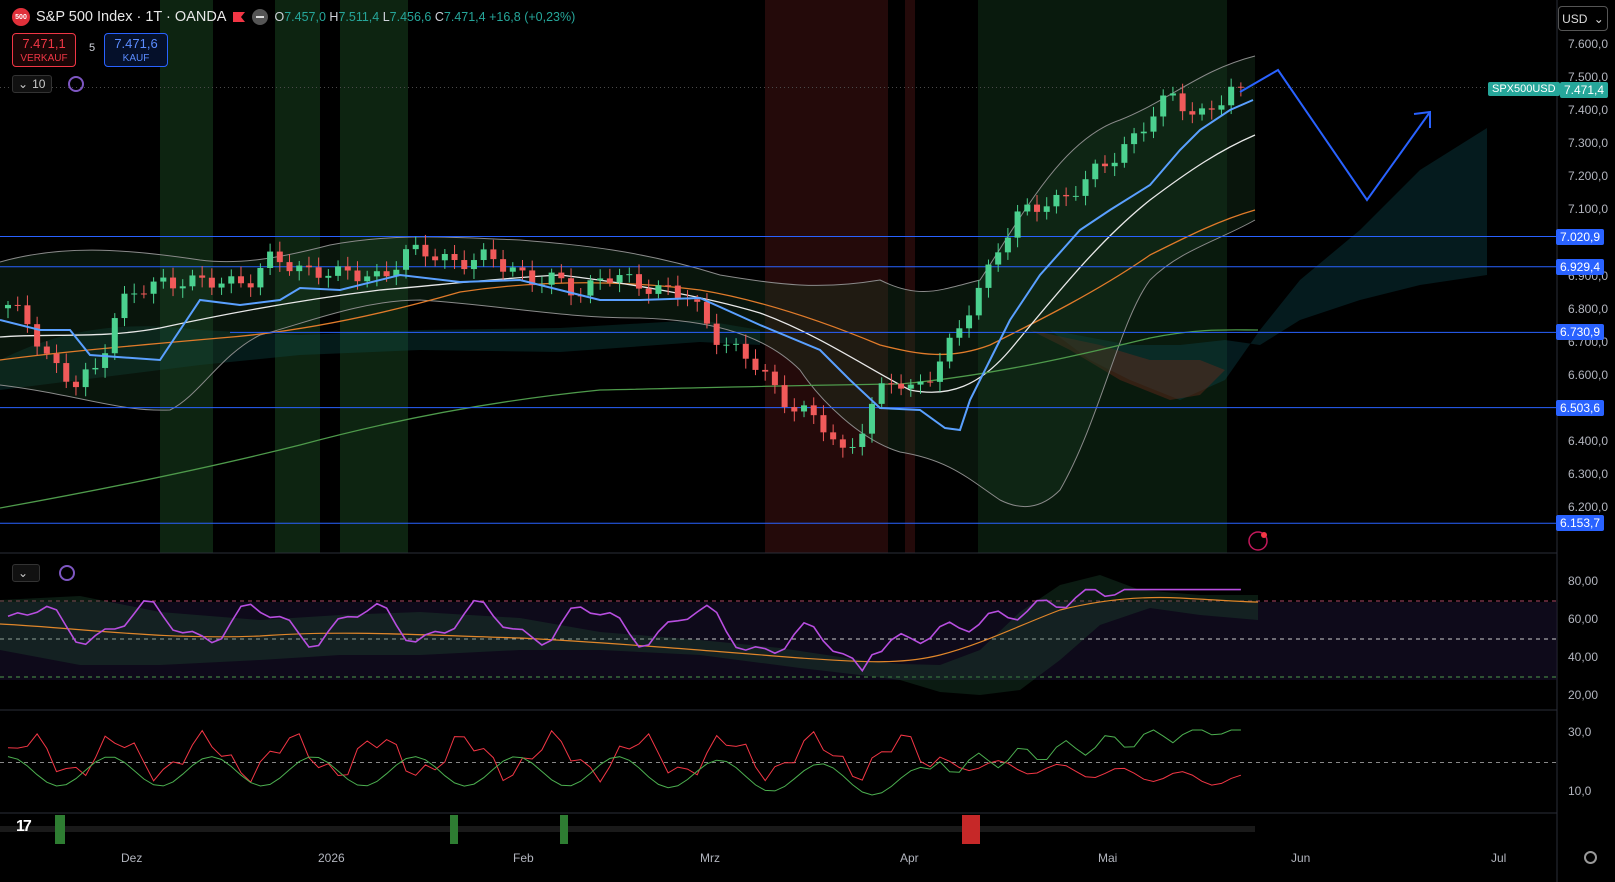 The width and height of the screenshot is (1615, 882). What do you see at coordinates (1583, 619) in the screenshot?
I see `rsi-axis-label: 60,00` at bounding box center [1583, 619].